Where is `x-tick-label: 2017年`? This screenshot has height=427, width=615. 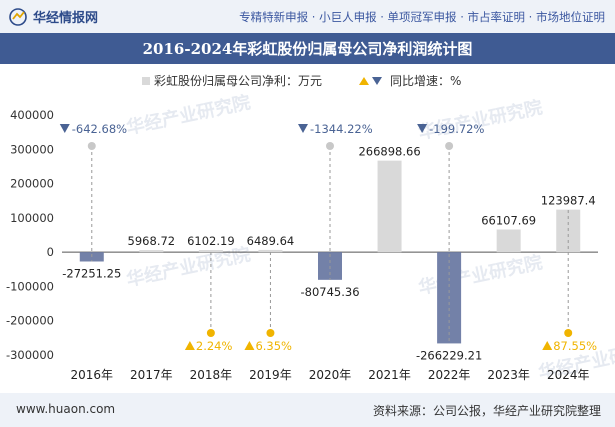
x-tick-label: 2017年 is located at coordinates (151, 375).